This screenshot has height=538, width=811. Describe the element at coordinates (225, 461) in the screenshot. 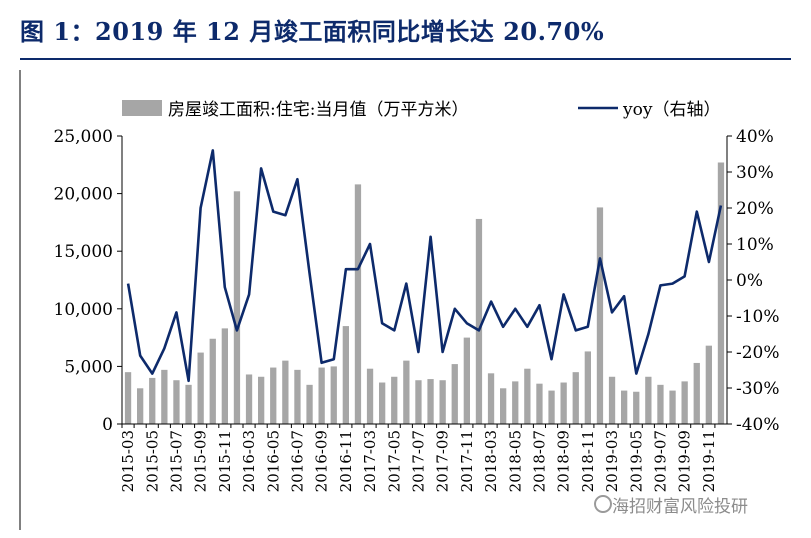

I see `x-tick-label: 2015-11` at that location.